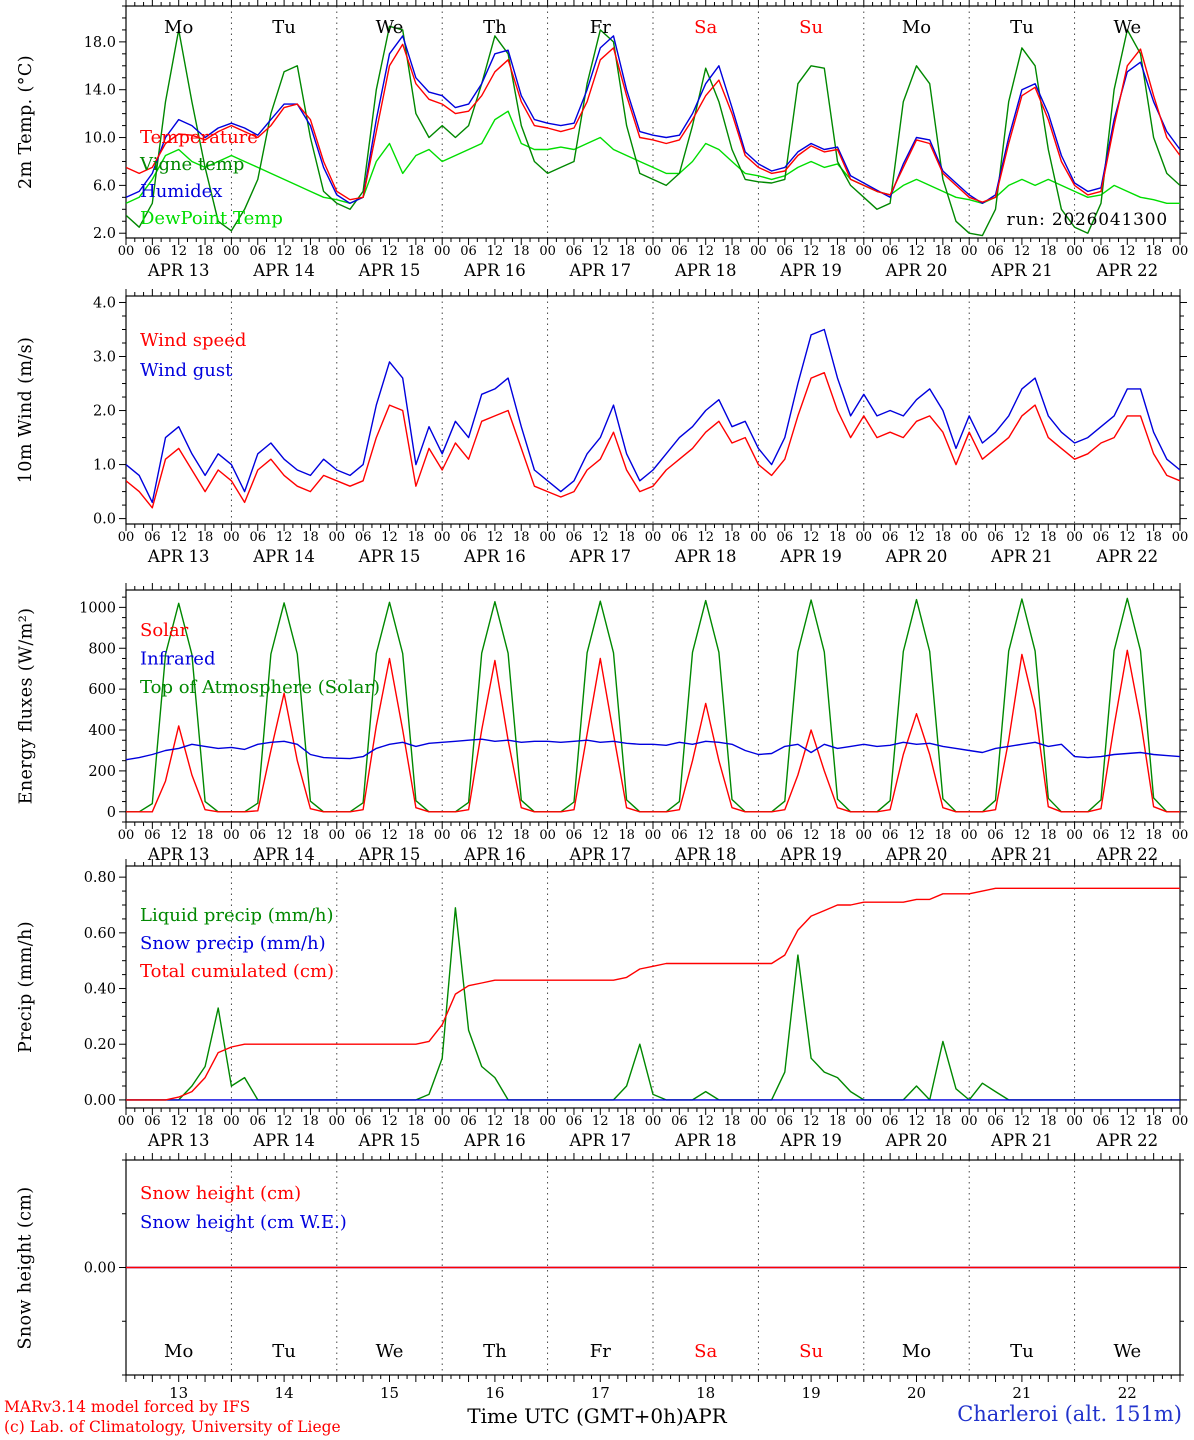  I want to click on series-infrared, so click(653, 749).